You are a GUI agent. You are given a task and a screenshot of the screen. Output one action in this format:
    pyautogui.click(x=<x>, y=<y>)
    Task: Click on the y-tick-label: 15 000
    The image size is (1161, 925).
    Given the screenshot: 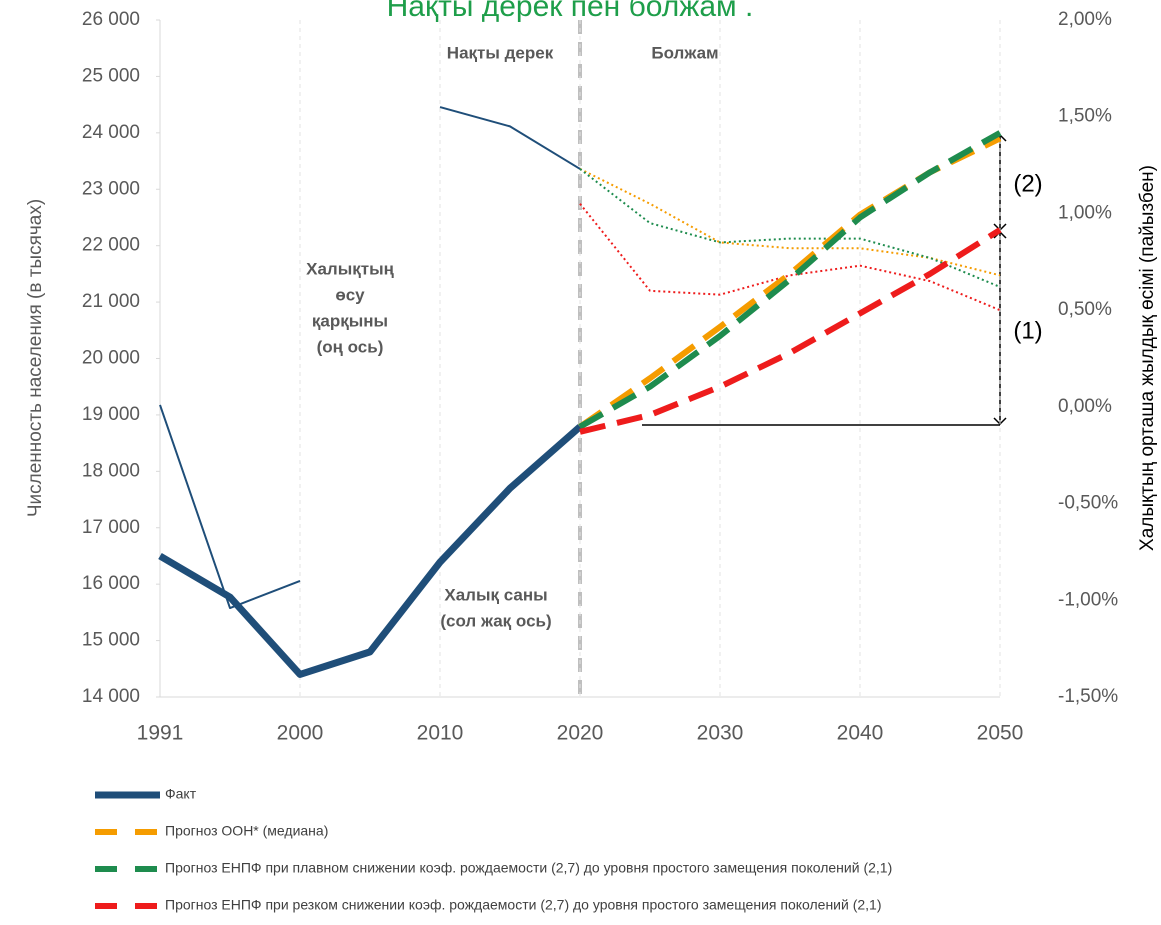 What is the action you would take?
    pyautogui.click(x=111, y=640)
    